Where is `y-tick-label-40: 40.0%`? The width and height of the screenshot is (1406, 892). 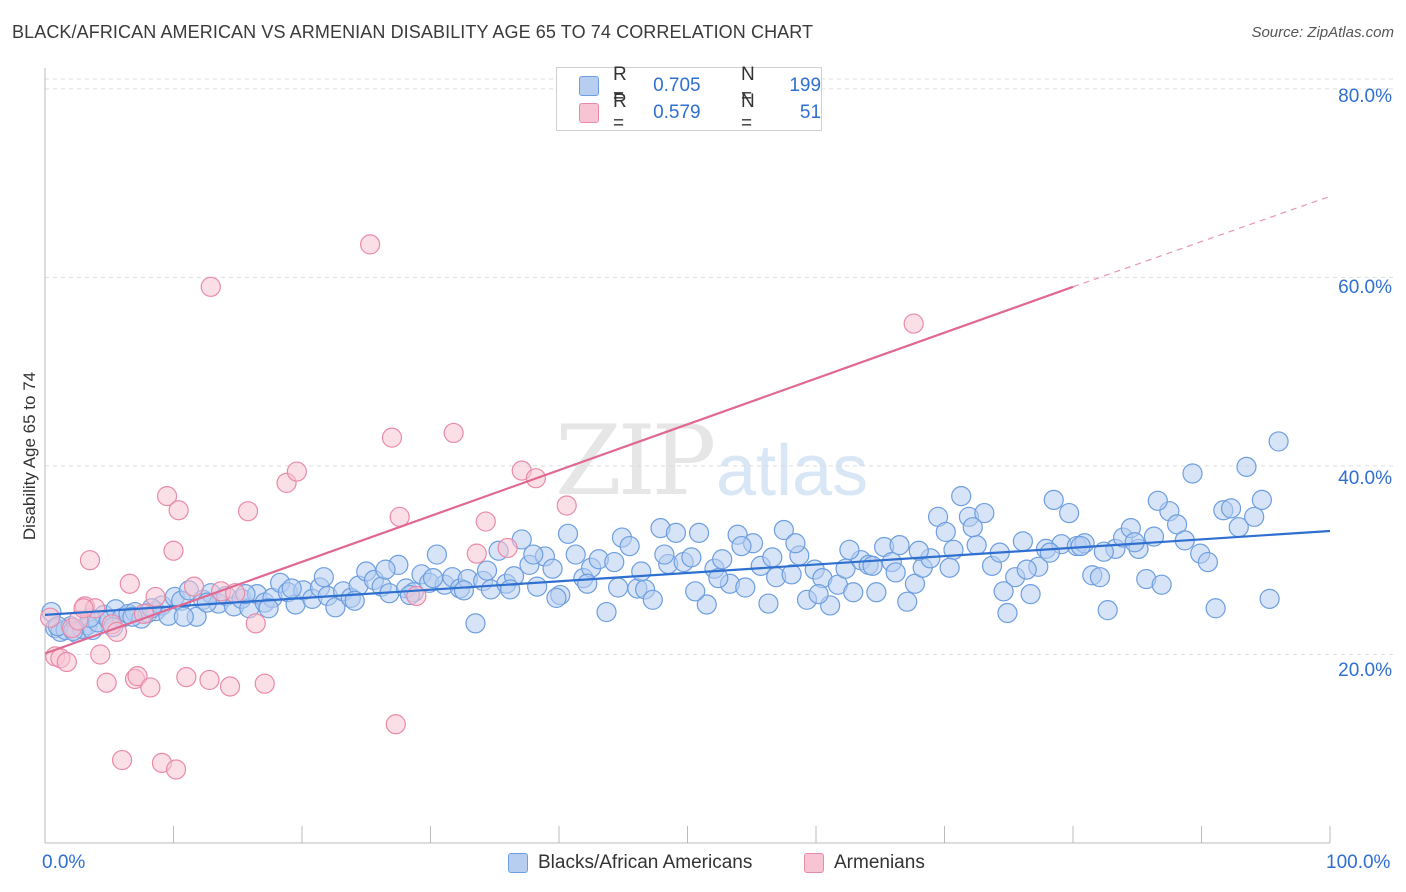 y-tick-label-40: 40.0% is located at coordinates (1365, 478).